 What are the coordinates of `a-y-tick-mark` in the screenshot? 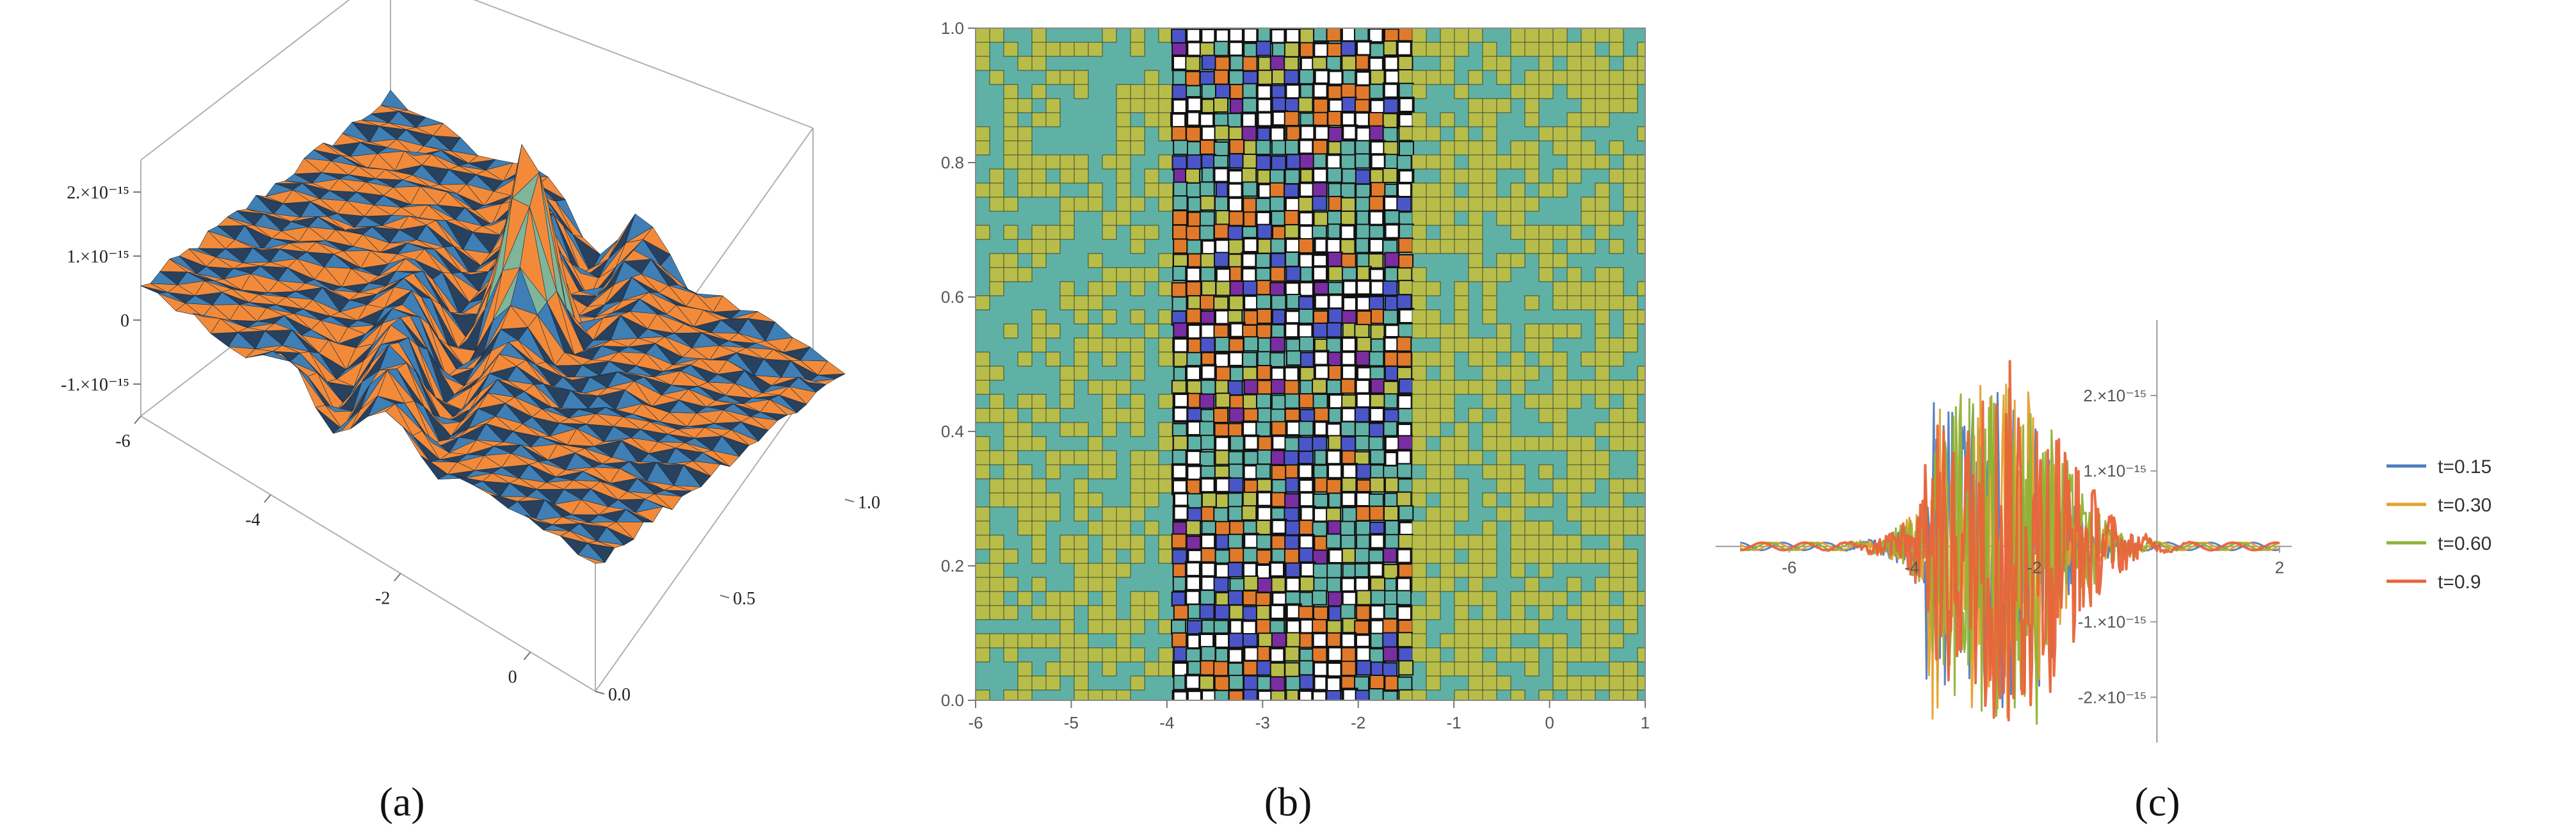 It's located at (725, 597).